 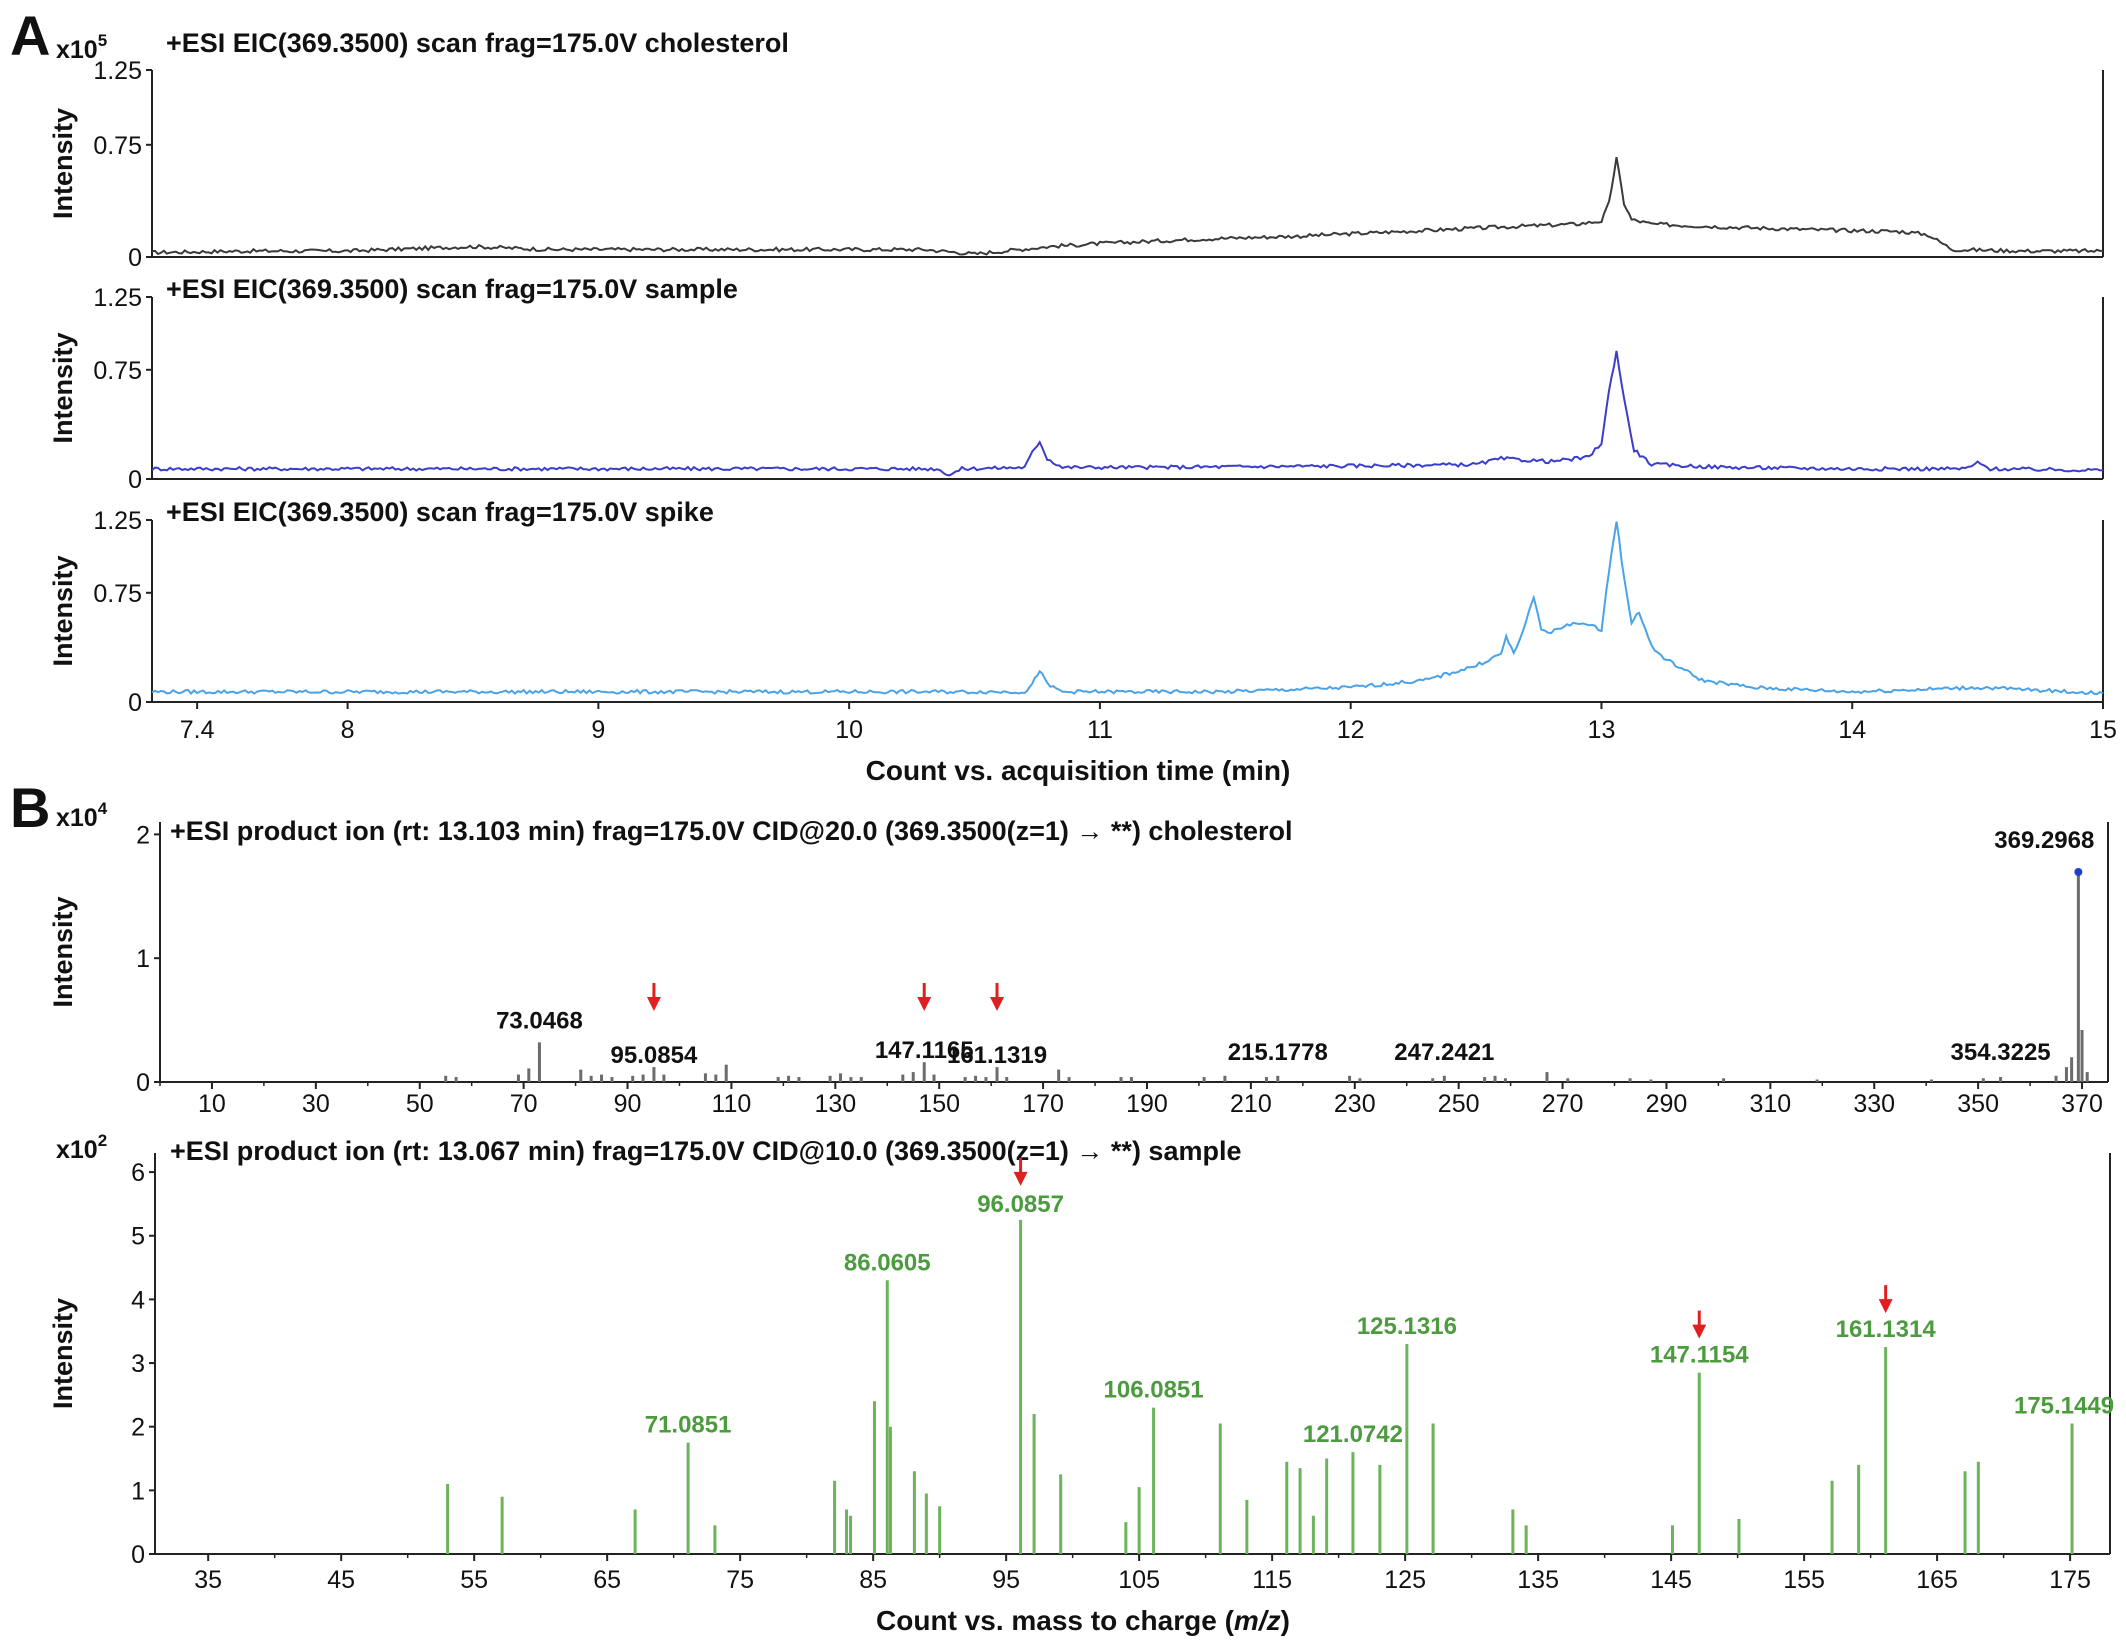 I want to click on x-tick-label: 110, so click(x=731, y=1104).